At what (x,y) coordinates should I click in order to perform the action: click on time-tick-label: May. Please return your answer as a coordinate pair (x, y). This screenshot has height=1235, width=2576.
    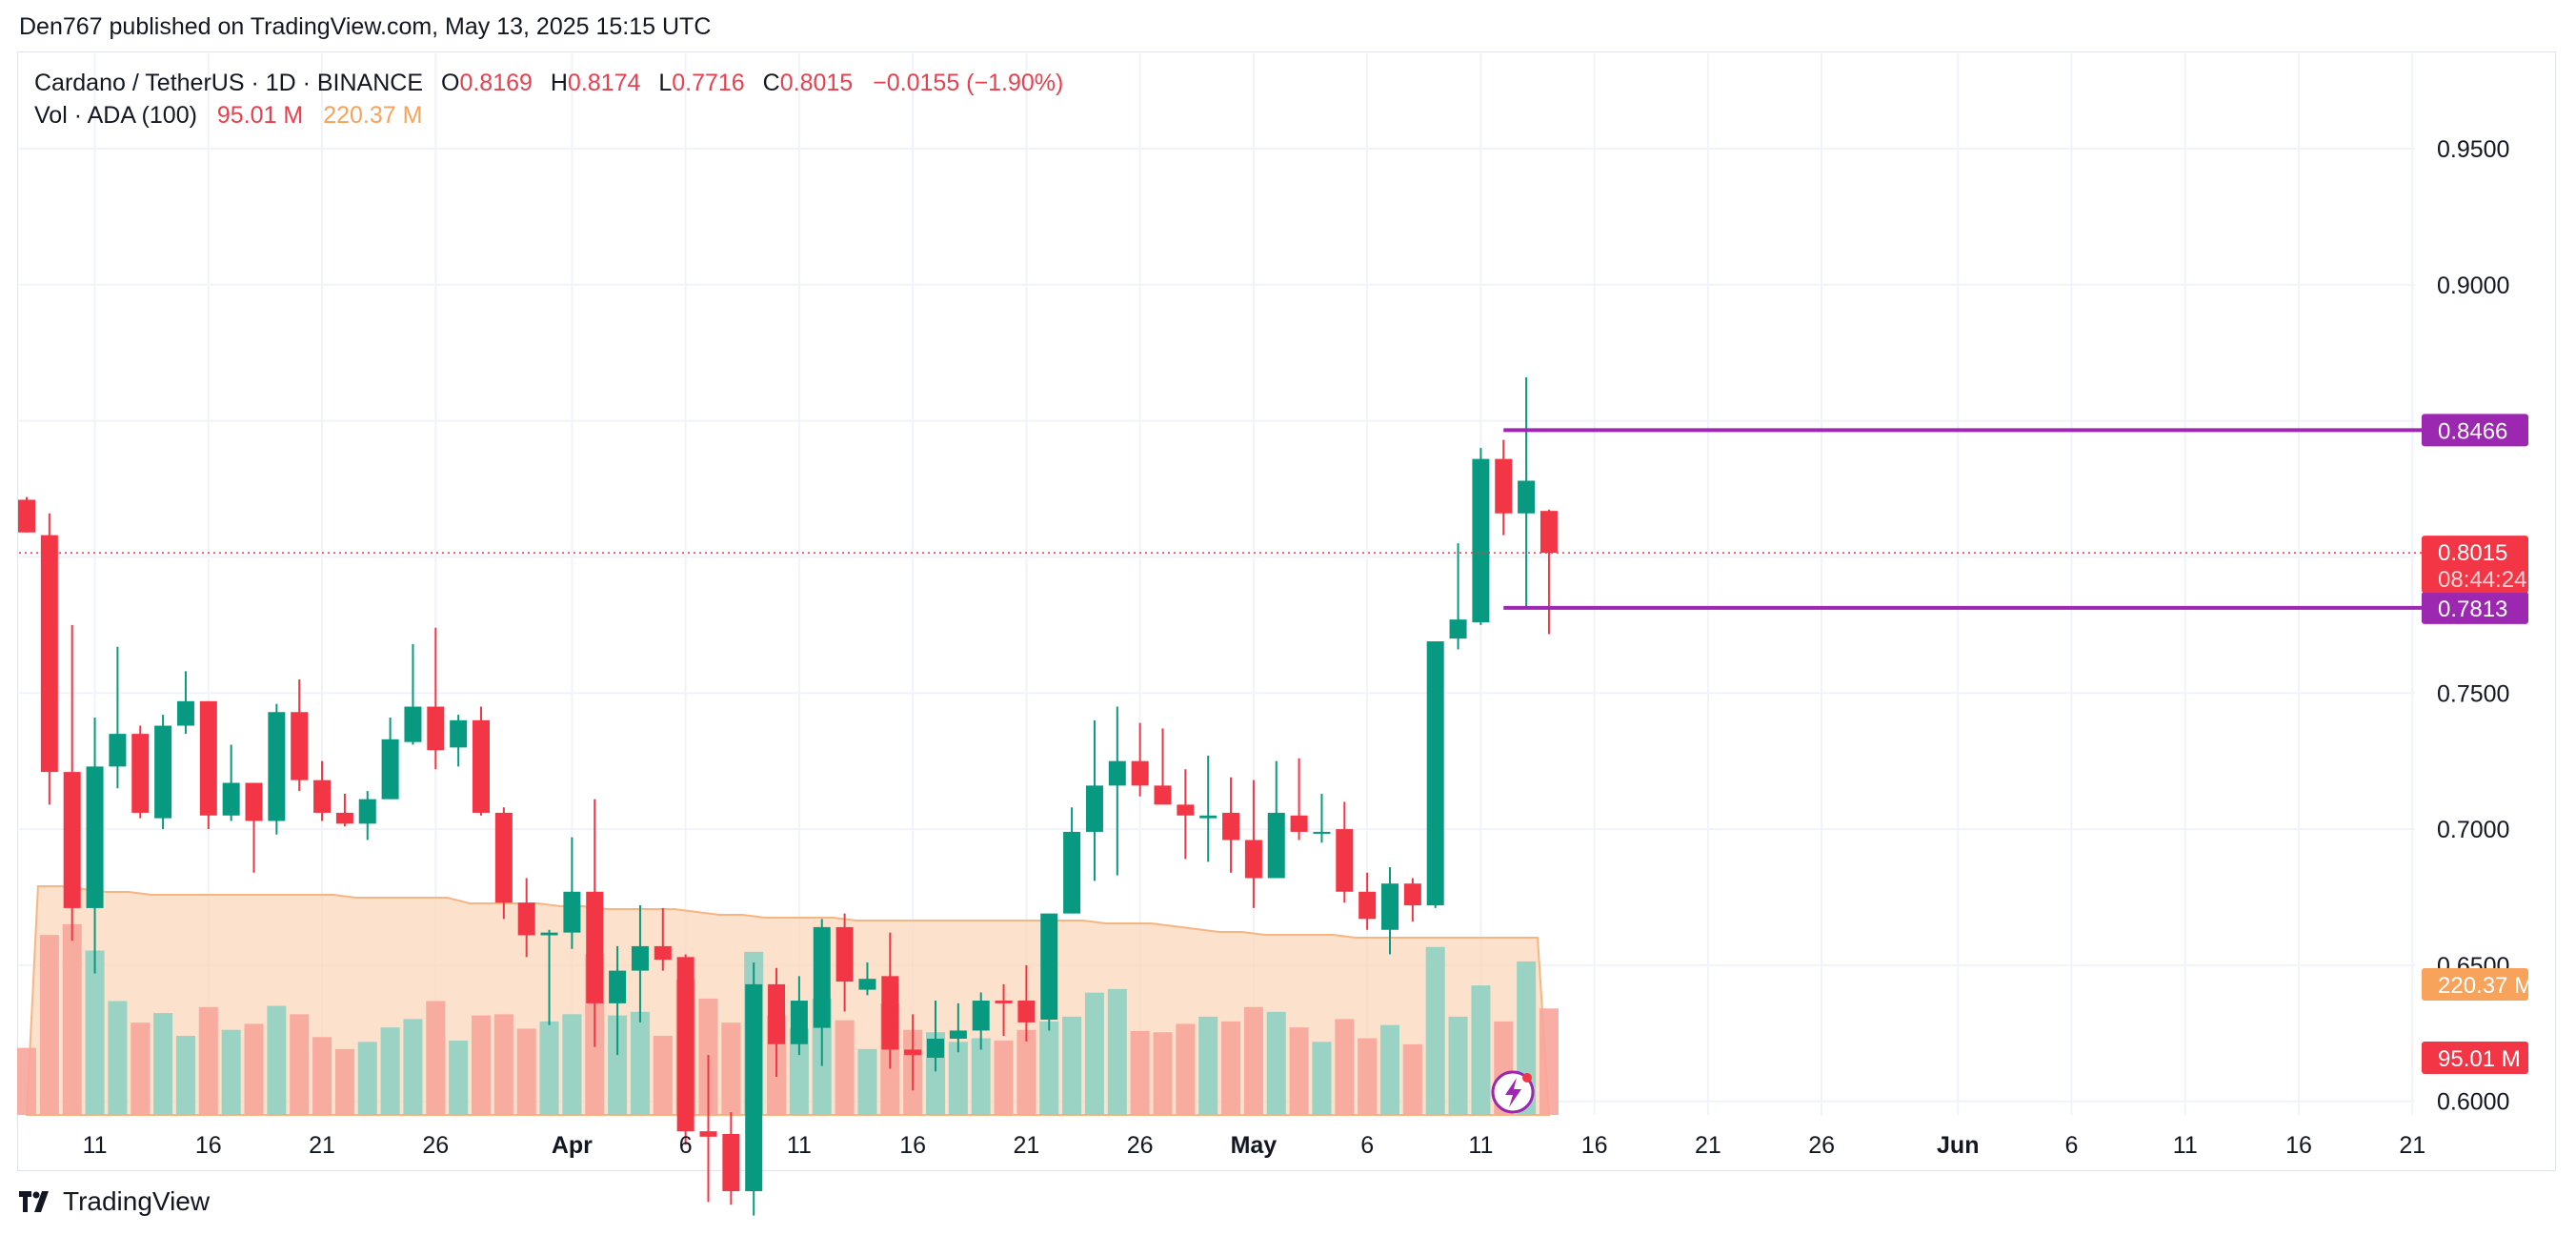
    Looking at the image, I should click on (1254, 1145).